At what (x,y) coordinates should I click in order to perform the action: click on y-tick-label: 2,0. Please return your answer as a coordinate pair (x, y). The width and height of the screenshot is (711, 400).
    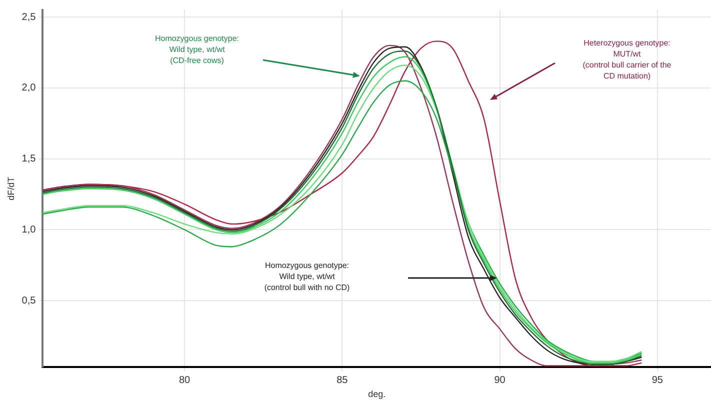
    Looking at the image, I should click on (29, 88).